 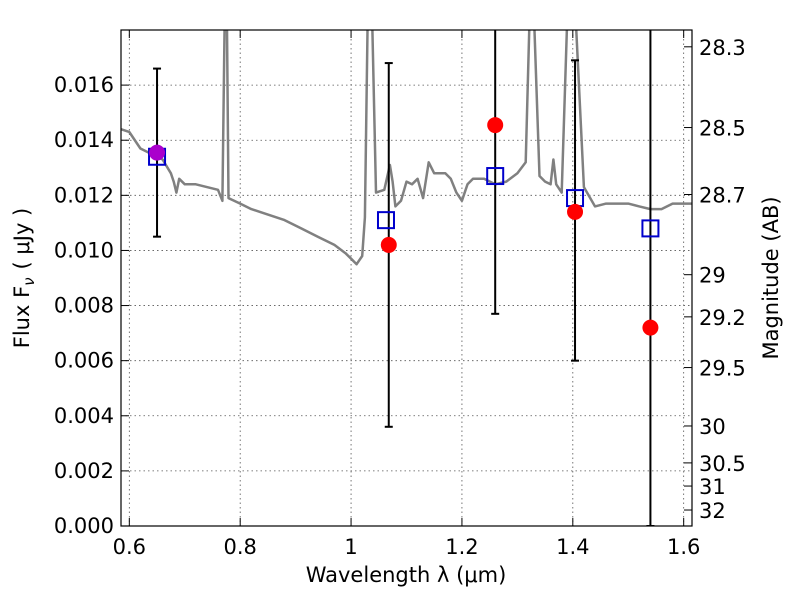 What do you see at coordinates (84, 471) in the screenshot?
I see `y-tick-label: 0.002` at bounding box center [84, 471].